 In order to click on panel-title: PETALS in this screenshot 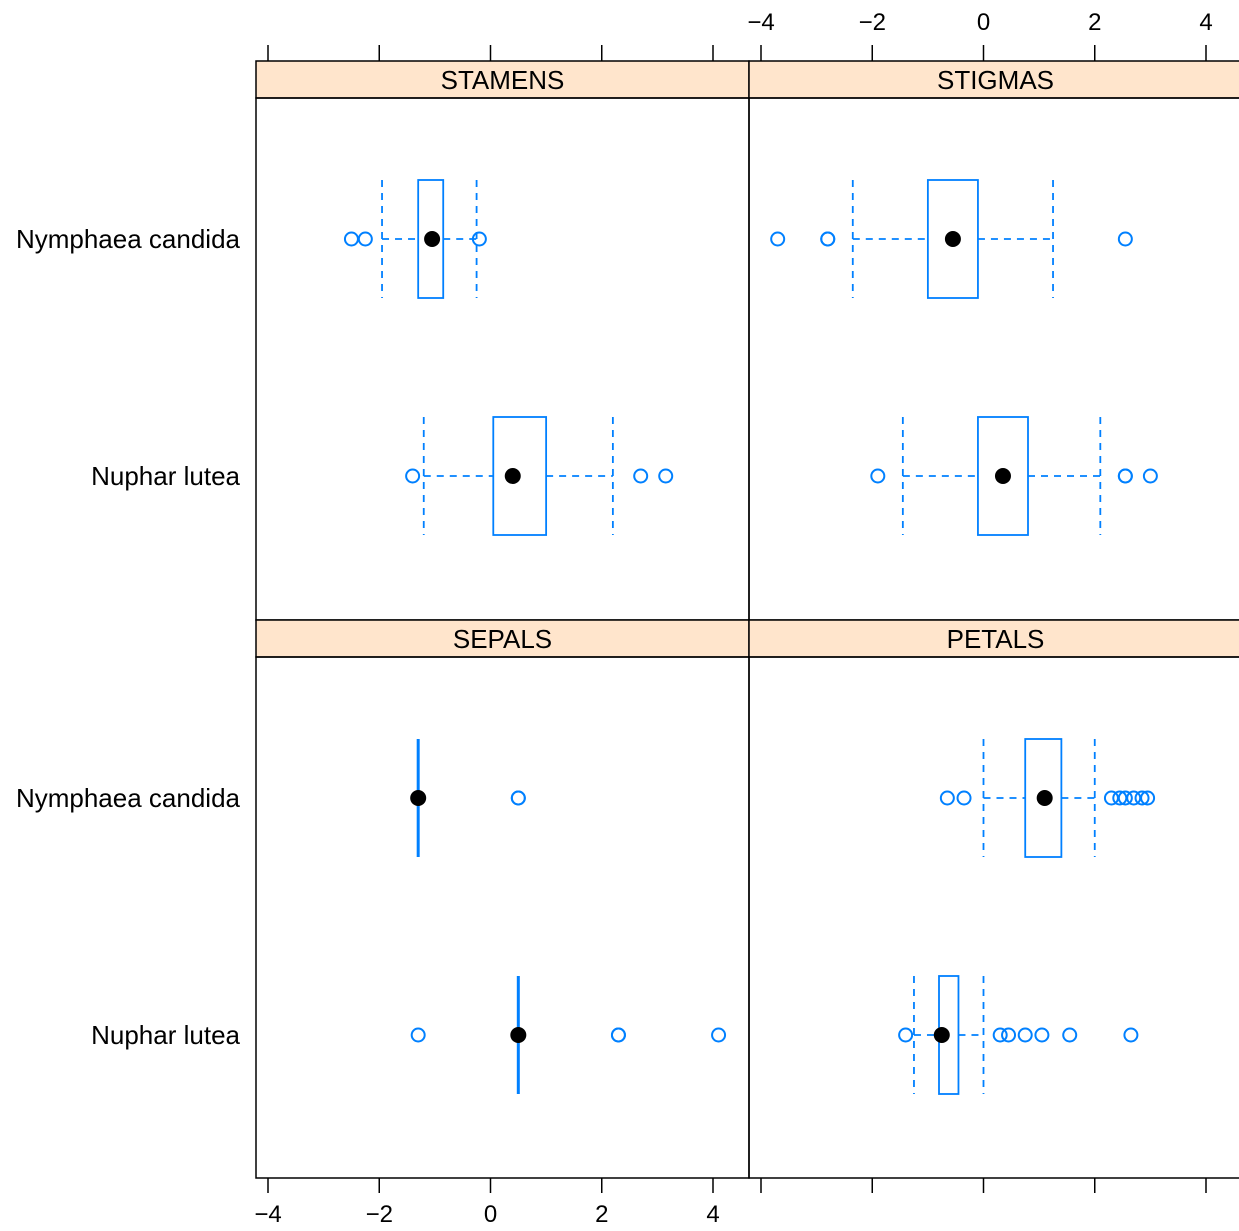, I will do `click(996, 639)`.